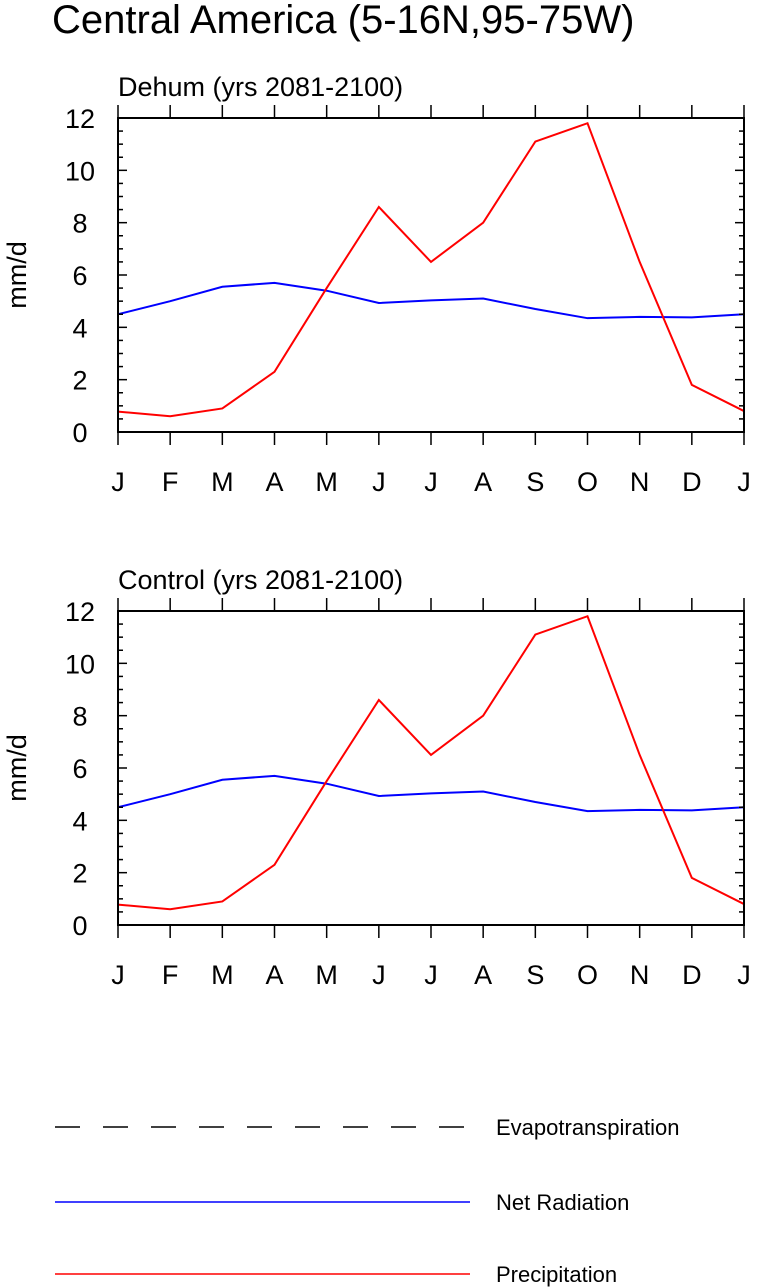 The image size is (761, 1288). Describe the element at coordinates (556, 1274) in the screenshot. I see `legend-label: Precipitation` at that location.